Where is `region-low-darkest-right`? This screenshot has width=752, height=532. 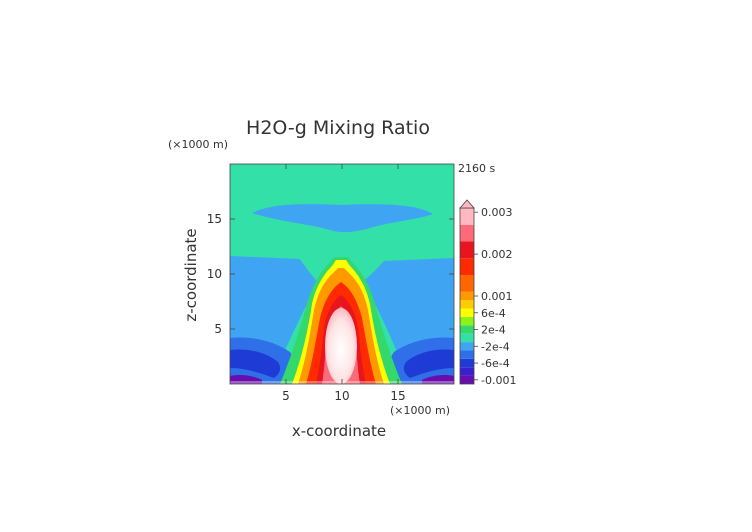
region-low-darkest-right is located at coordinates (428, 363).